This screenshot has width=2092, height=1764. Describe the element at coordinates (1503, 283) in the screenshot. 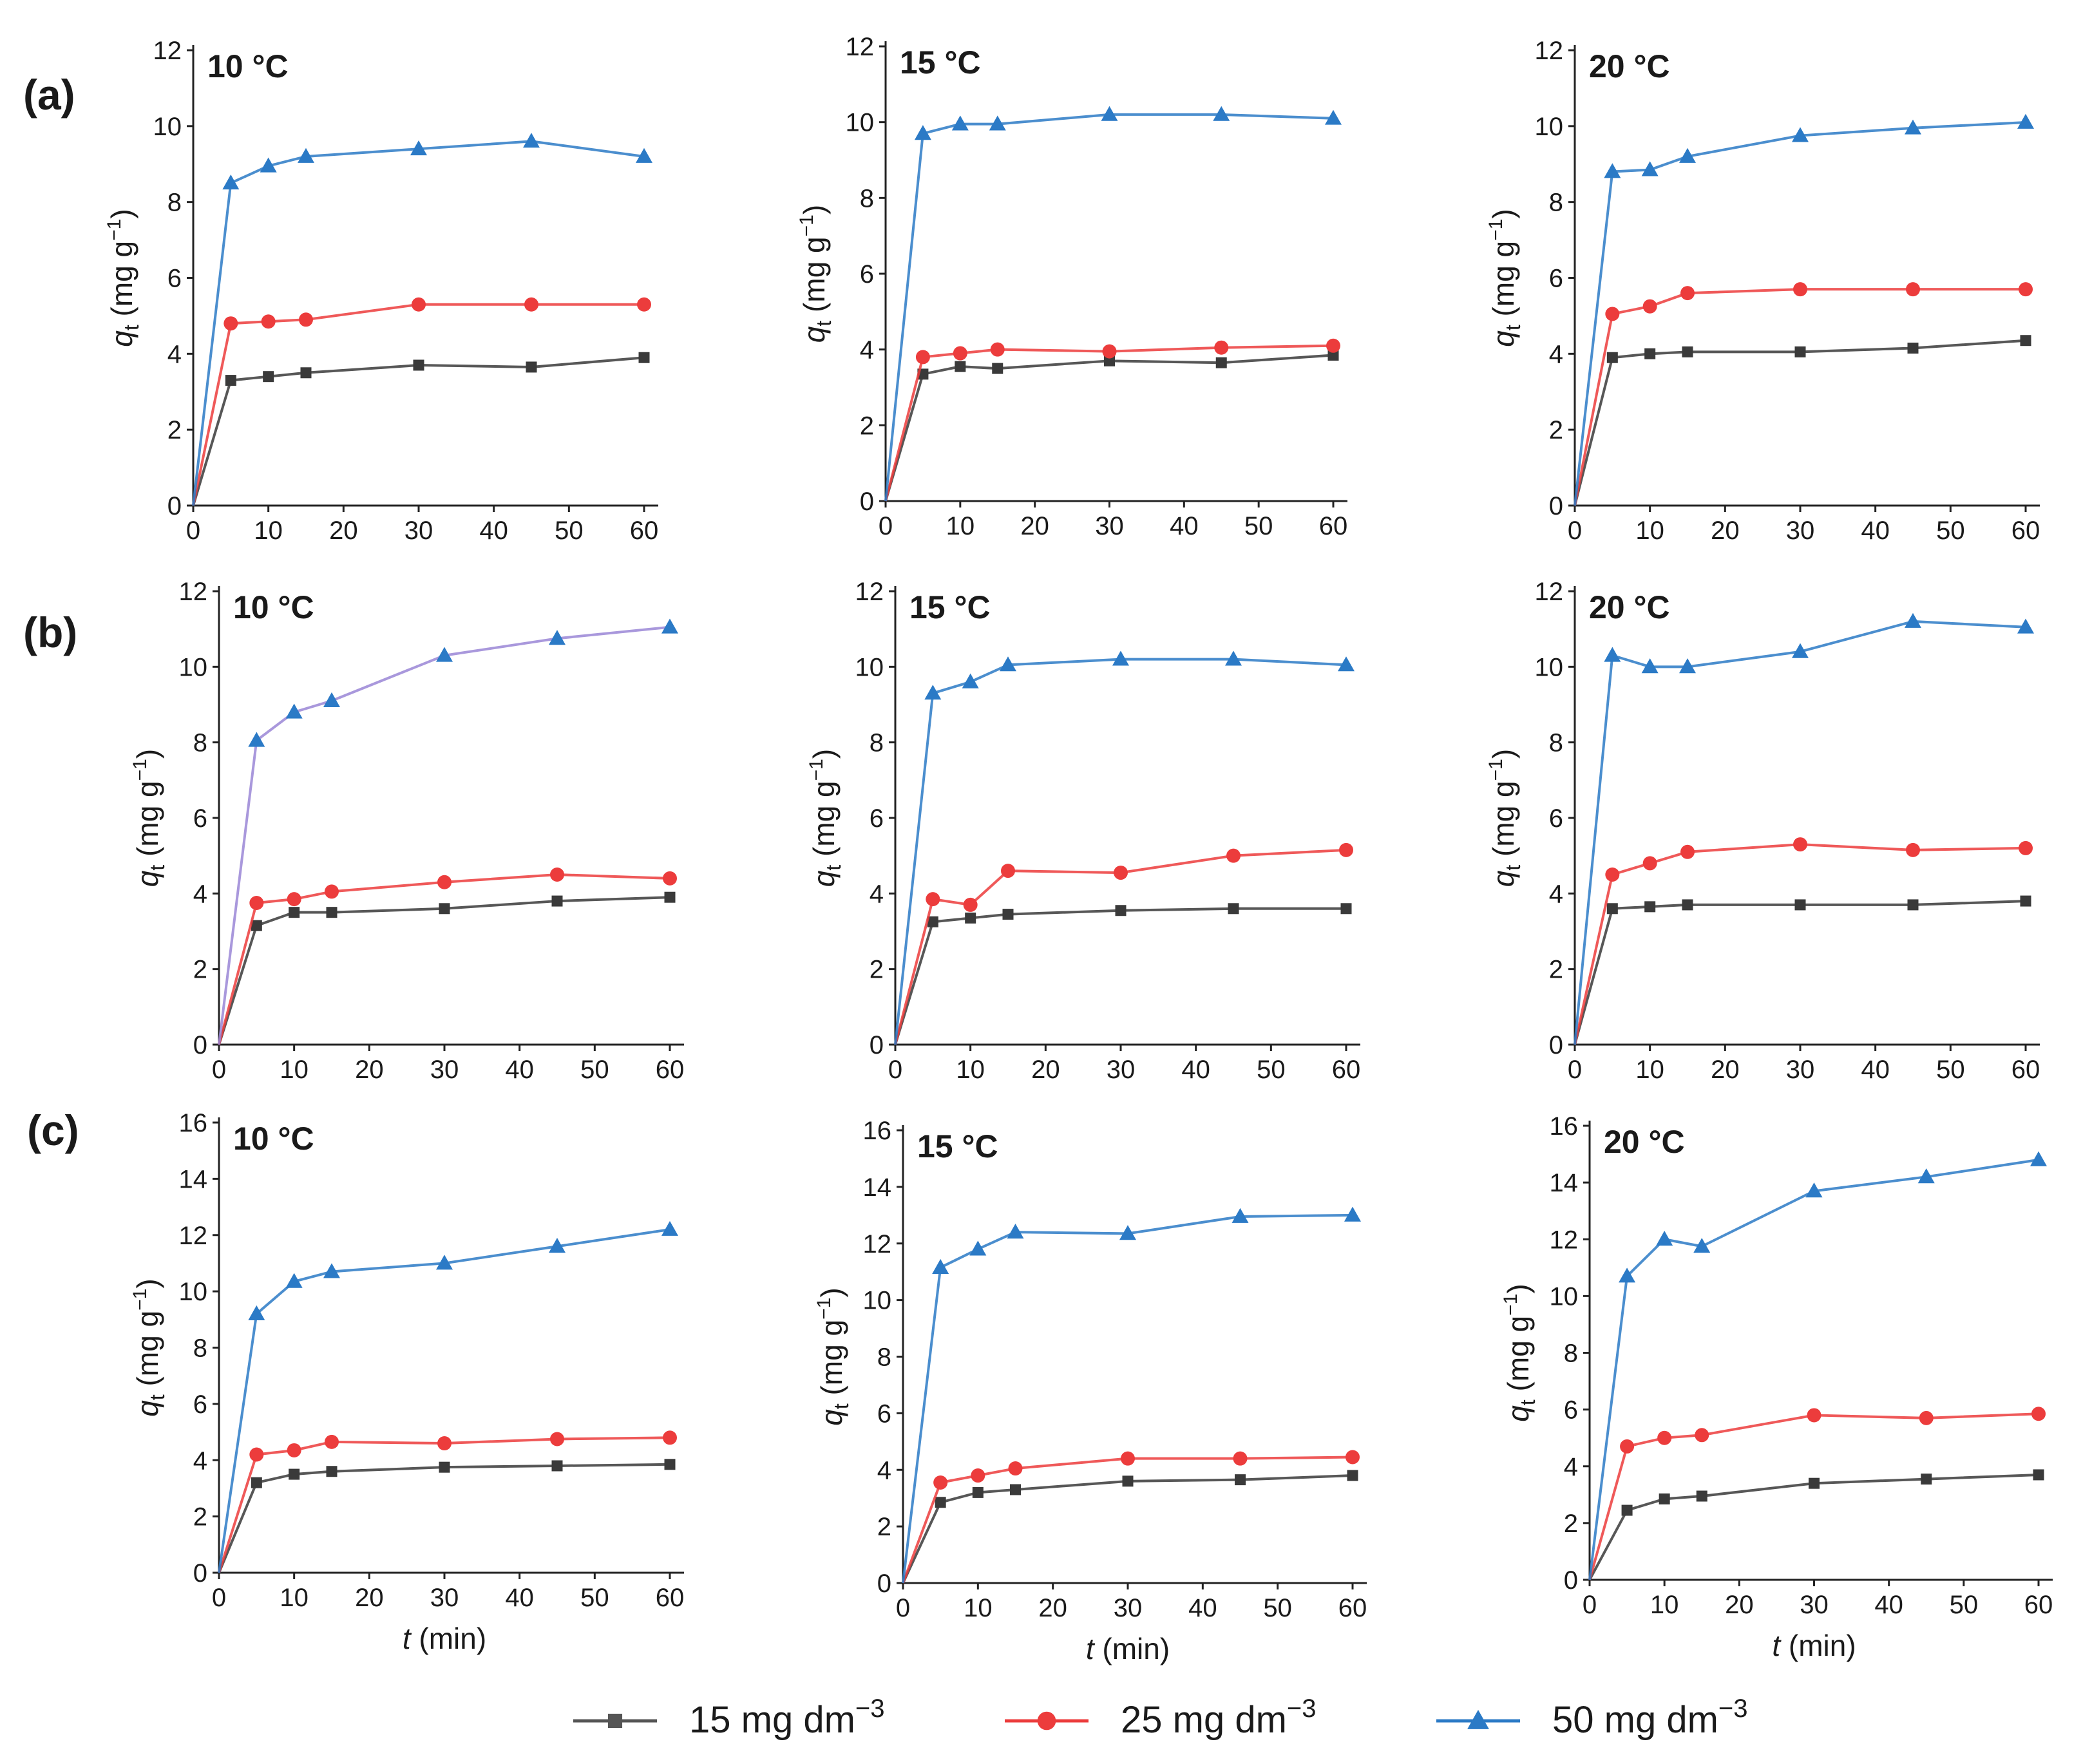

I see `y-axis-units: (mg g` at that location.